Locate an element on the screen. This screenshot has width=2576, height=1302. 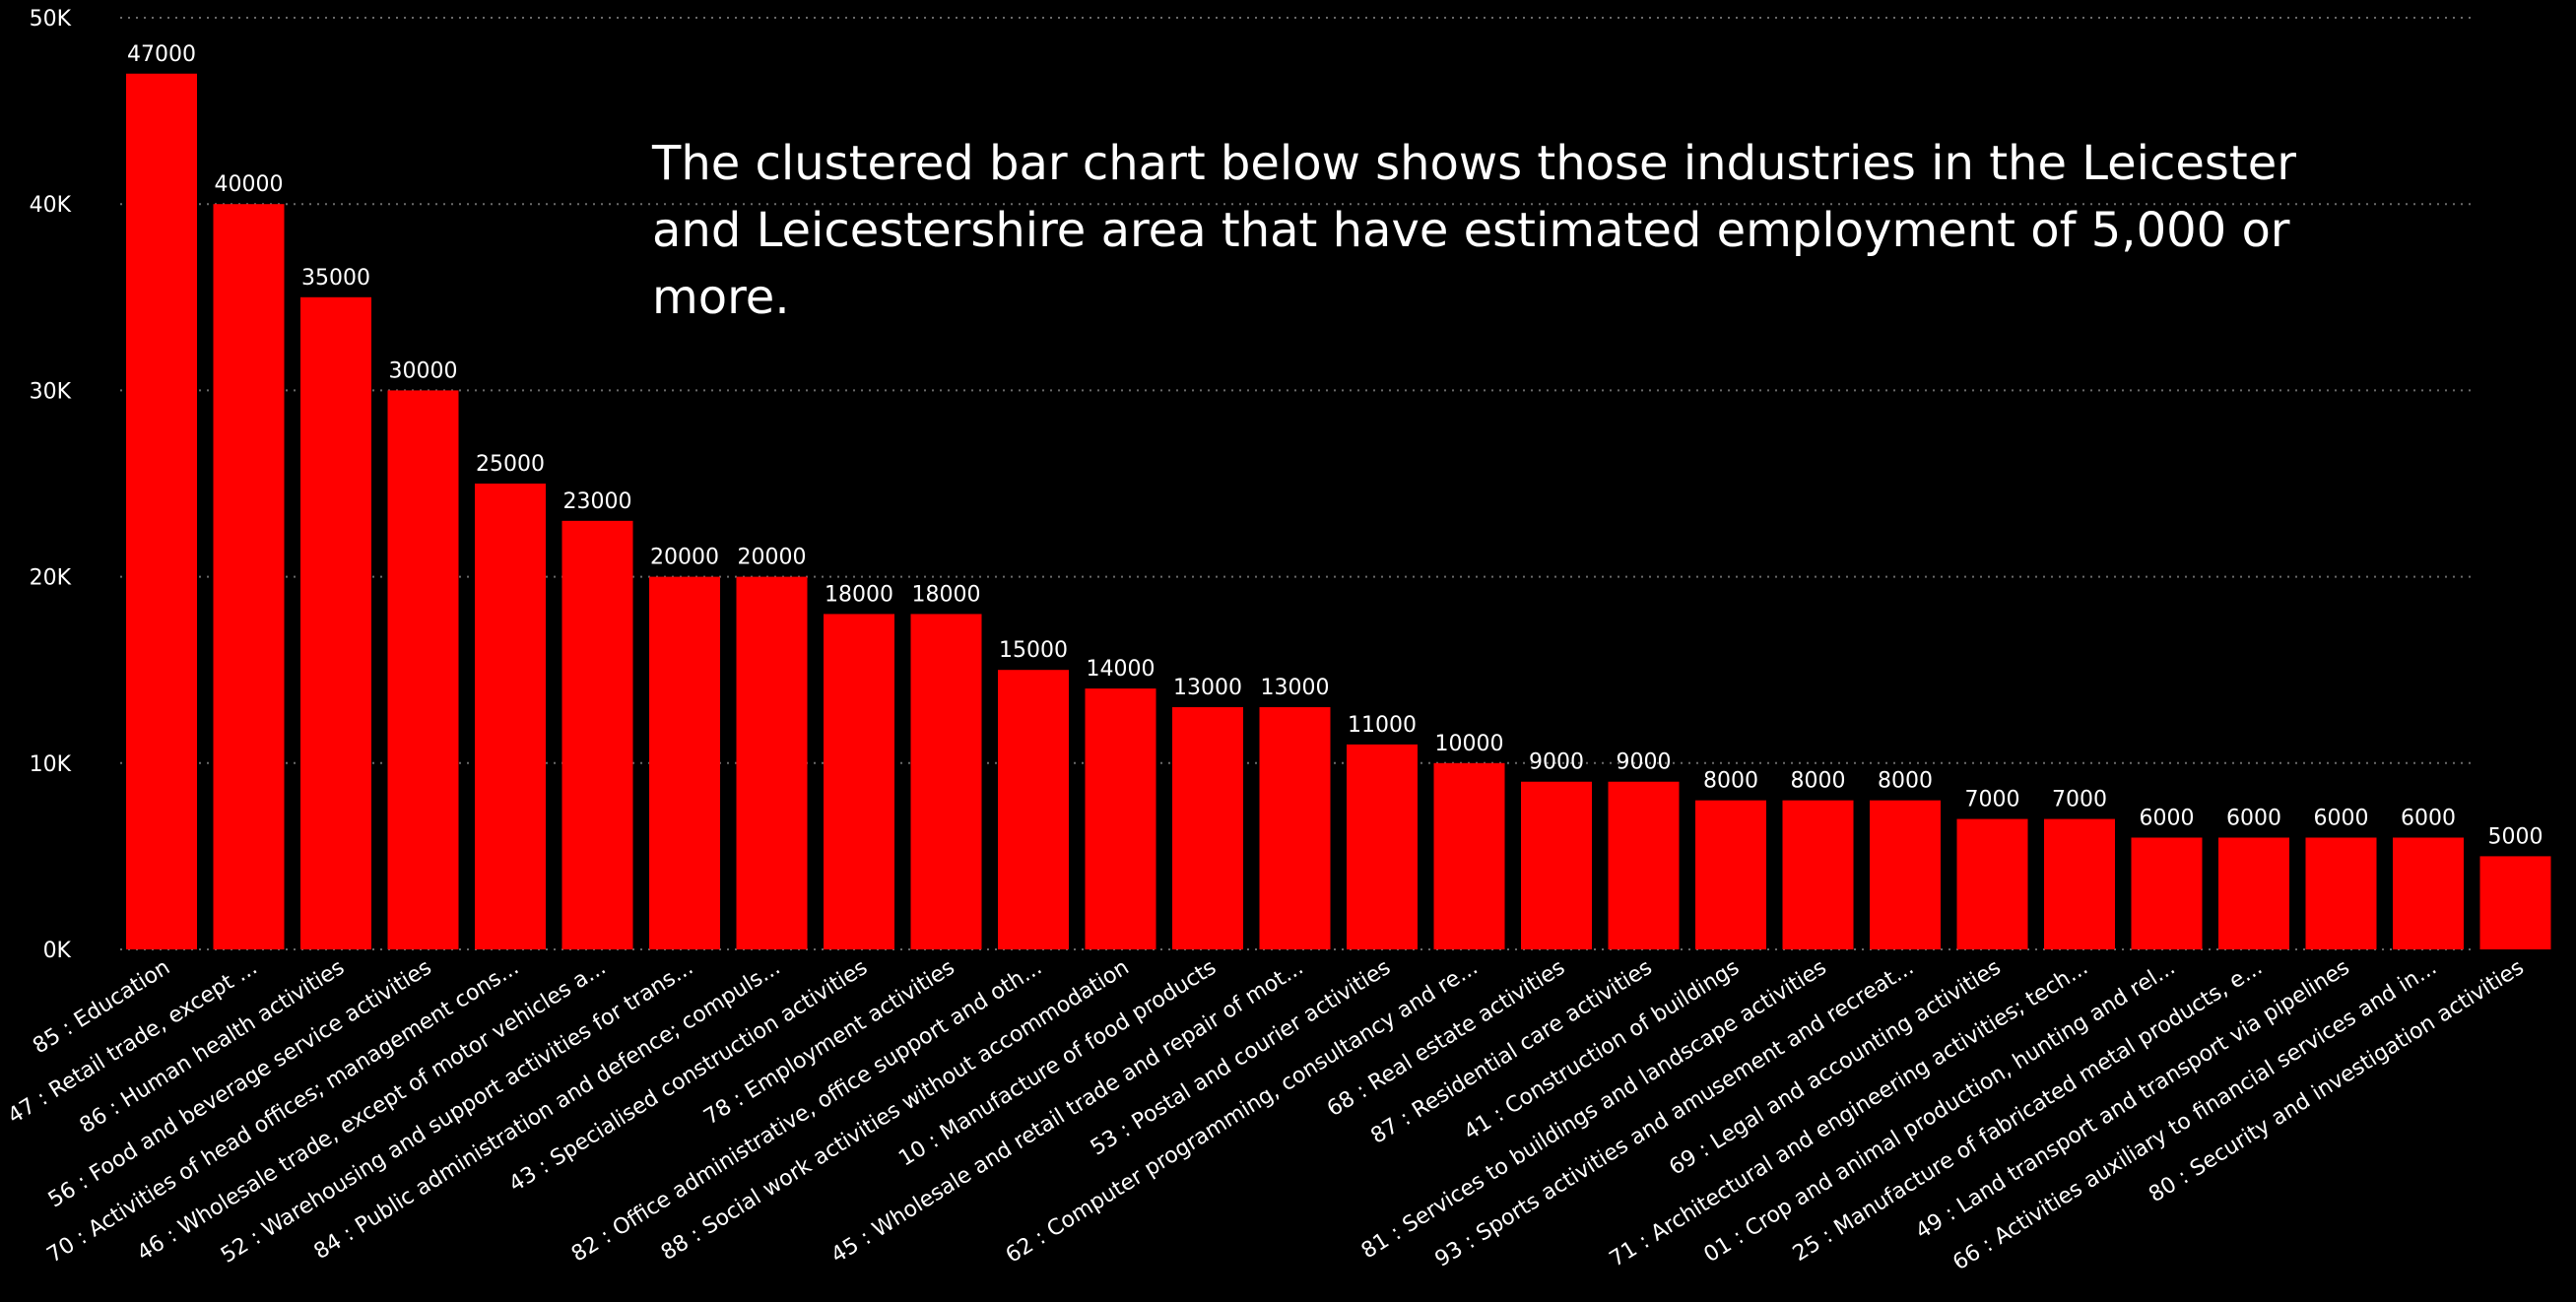
y-tick-label: 50K is located at coordinates (51, 19).